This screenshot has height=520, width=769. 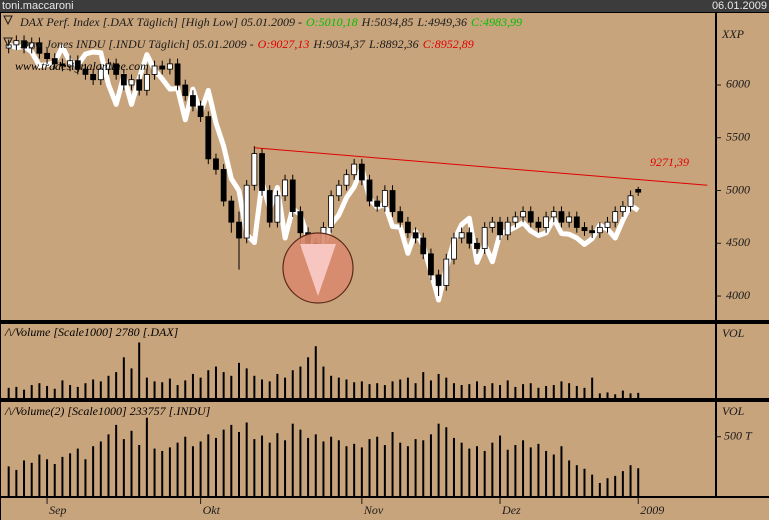 What do you see at coordinates (738, 435) in the screenshot?
I see `y-tick-label: 500 T` at bounding box center [738, 435].